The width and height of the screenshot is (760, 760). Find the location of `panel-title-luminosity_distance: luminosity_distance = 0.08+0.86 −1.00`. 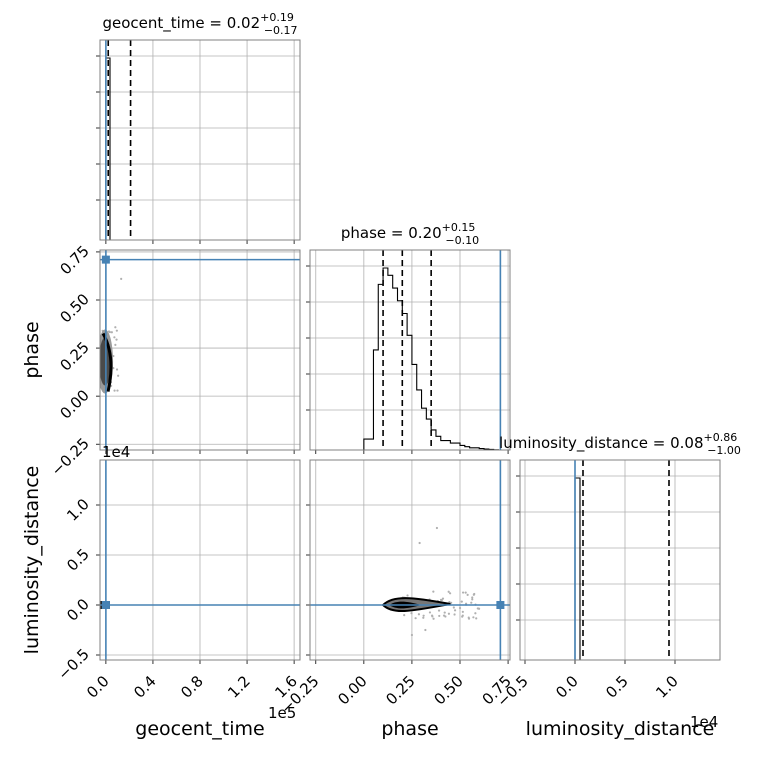

panel-title-luminosity_distance: luminosity_distance = 0.08+0.86 −1.00 is located at coordinates (620, 444).